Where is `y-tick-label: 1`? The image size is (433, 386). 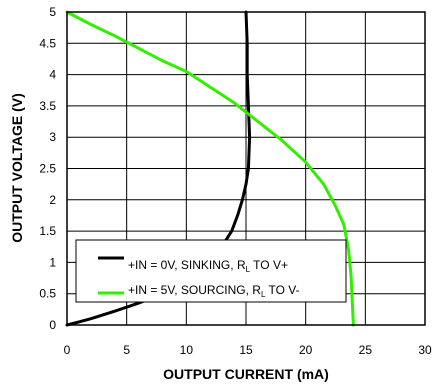
y-tick-label: 1 is located at coordinates (52, 262).